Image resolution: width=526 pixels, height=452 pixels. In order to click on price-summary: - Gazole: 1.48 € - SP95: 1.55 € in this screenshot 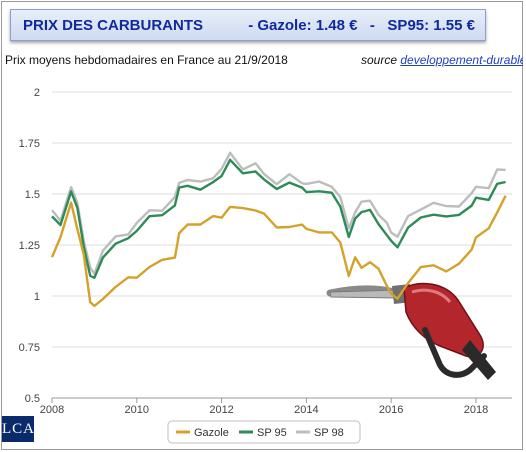, I will do `click(361, 25)`.